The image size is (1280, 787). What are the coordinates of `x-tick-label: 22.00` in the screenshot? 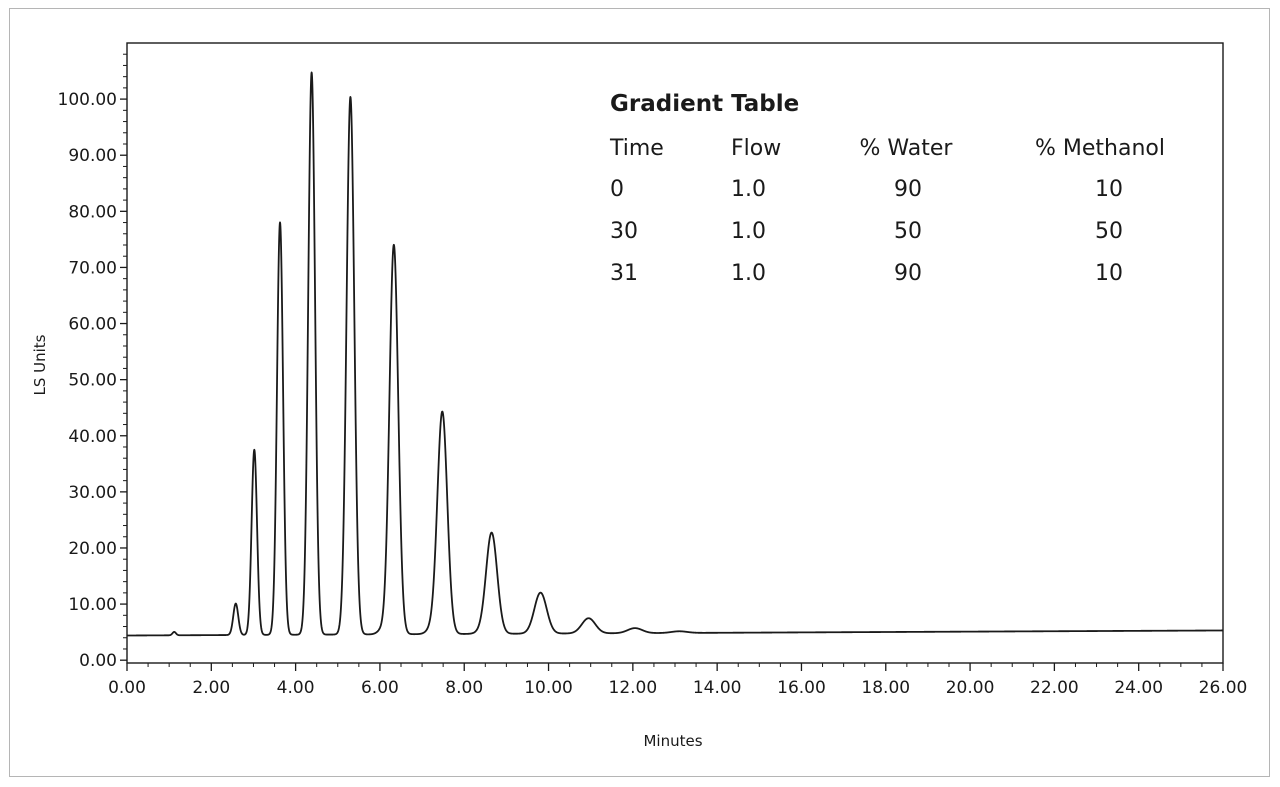 It's located at (1054, 688).